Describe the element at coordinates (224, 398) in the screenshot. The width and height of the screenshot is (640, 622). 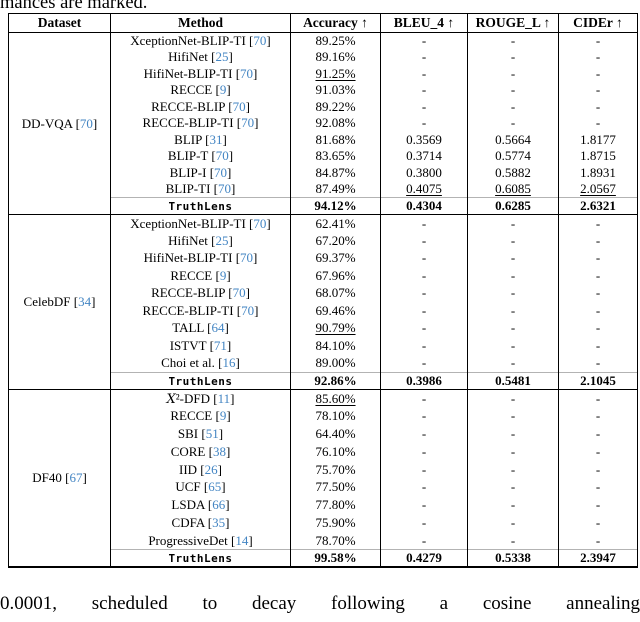
I see `citation-link: 11` at that location.